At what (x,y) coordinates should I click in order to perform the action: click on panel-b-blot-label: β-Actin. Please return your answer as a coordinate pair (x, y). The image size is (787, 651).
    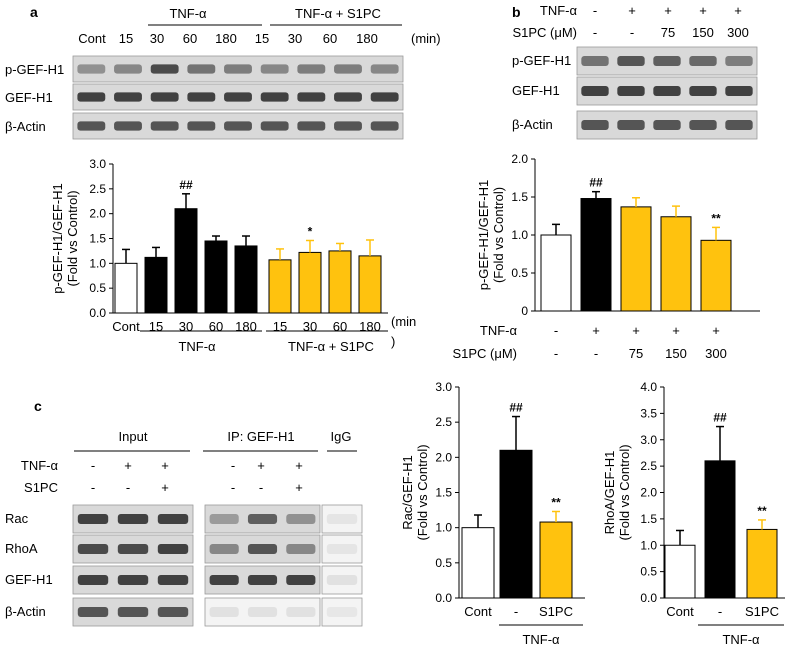
    Looking at the image, I should click on (532, 124).